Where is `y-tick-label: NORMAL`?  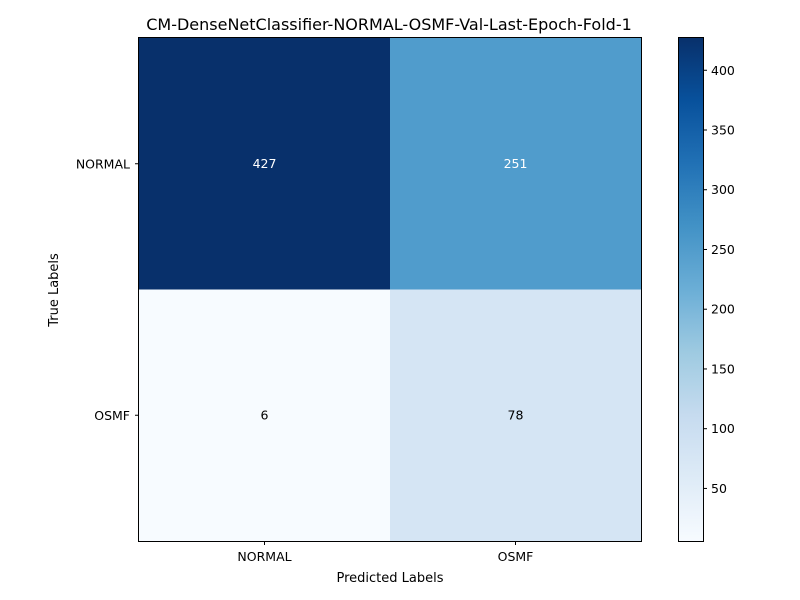
y-tick-label: NORMAL is located at coordinates (103, 163).